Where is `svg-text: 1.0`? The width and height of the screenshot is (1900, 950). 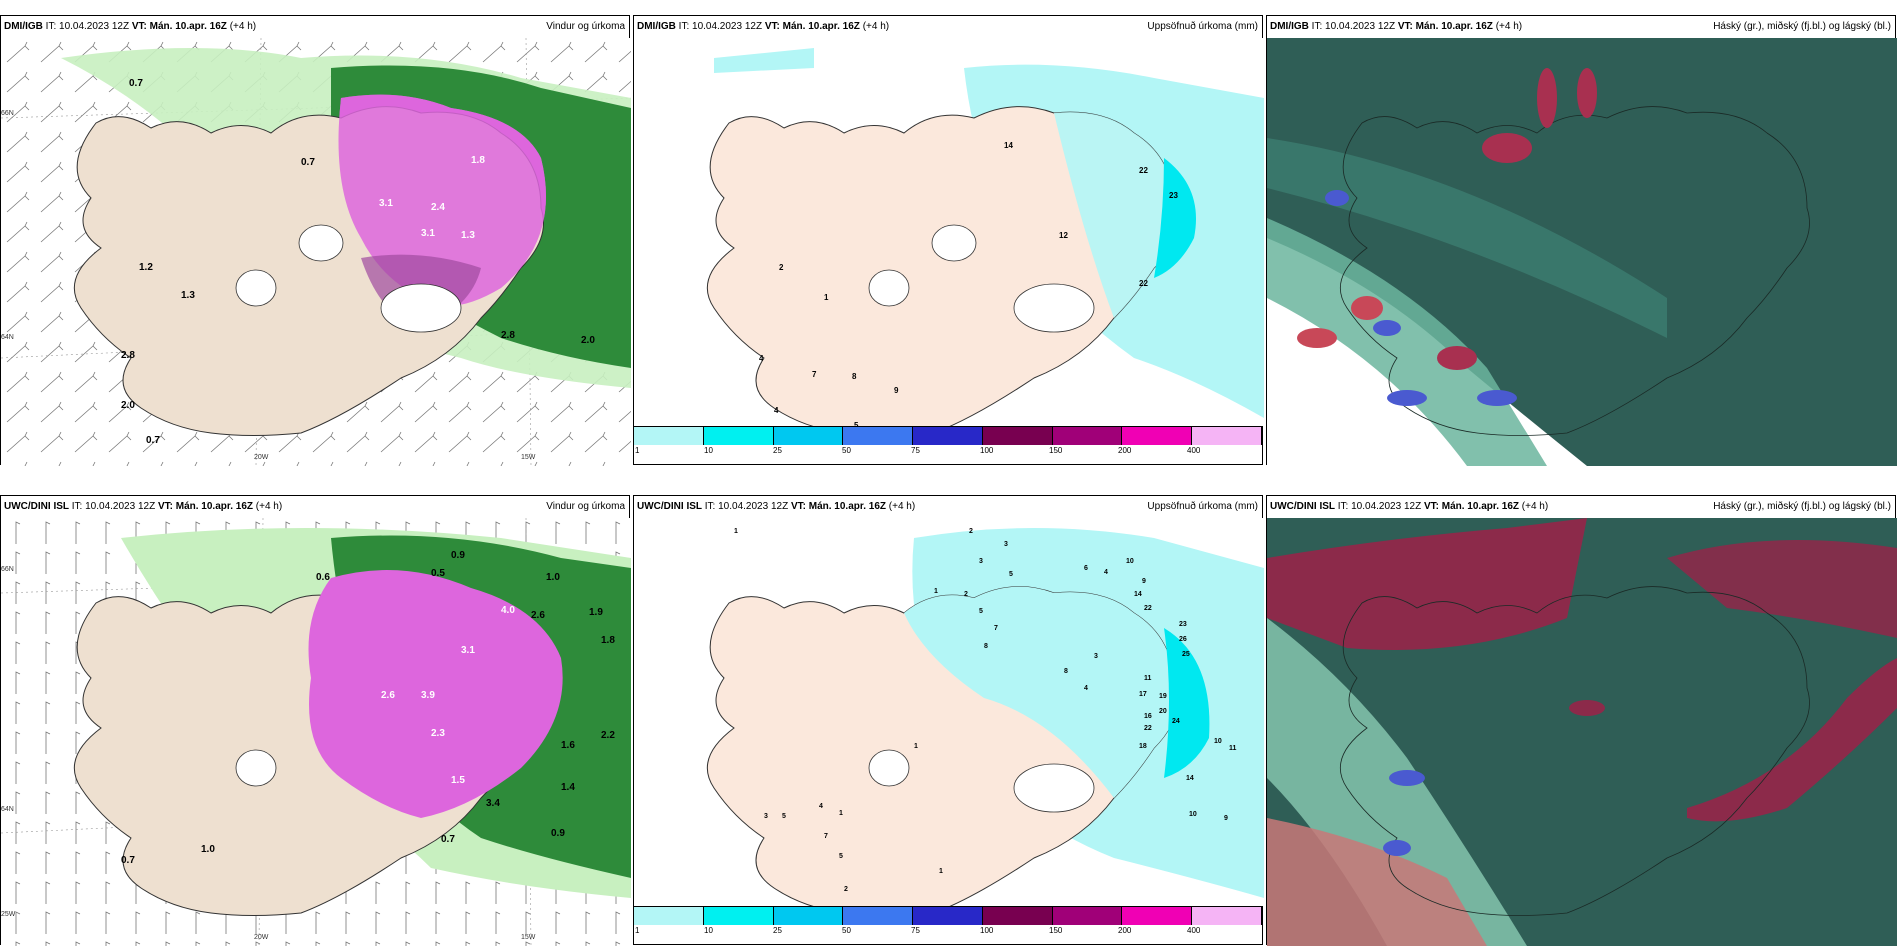 svg-text: 1.0 is located at coordinates (208, 849).